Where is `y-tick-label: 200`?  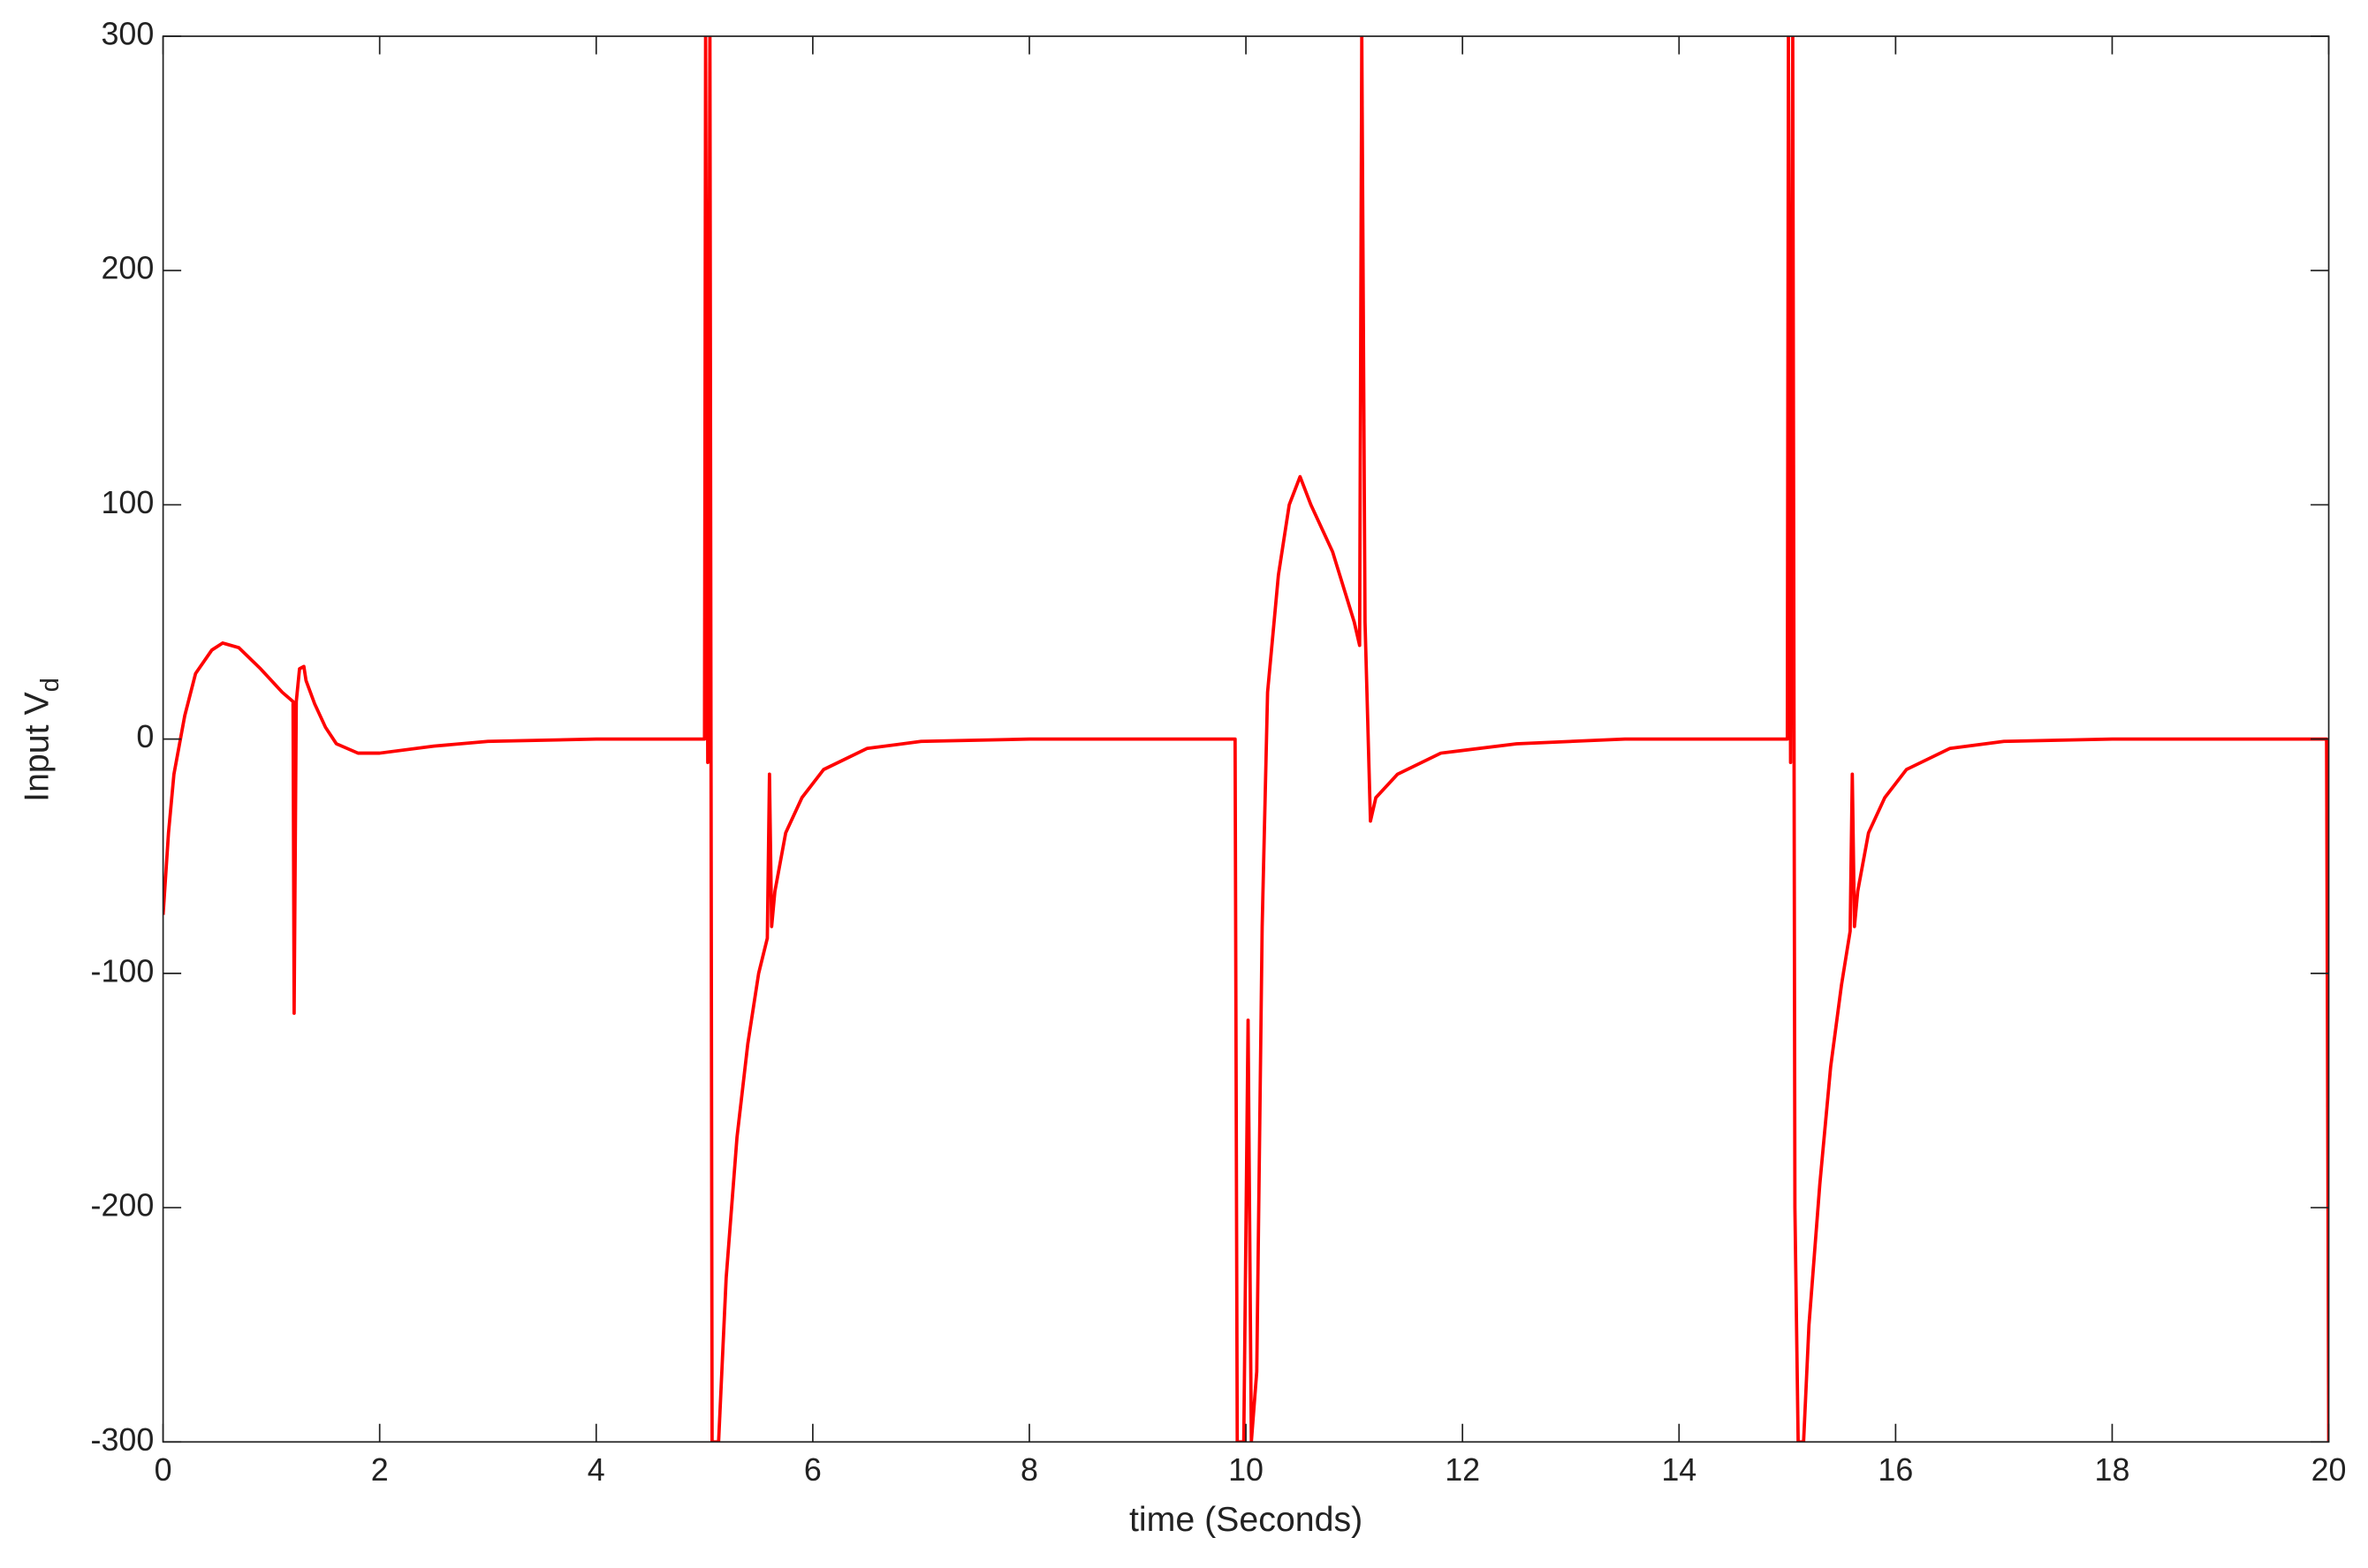 y-tick-label: 200 is located at coordinates (127, 268).